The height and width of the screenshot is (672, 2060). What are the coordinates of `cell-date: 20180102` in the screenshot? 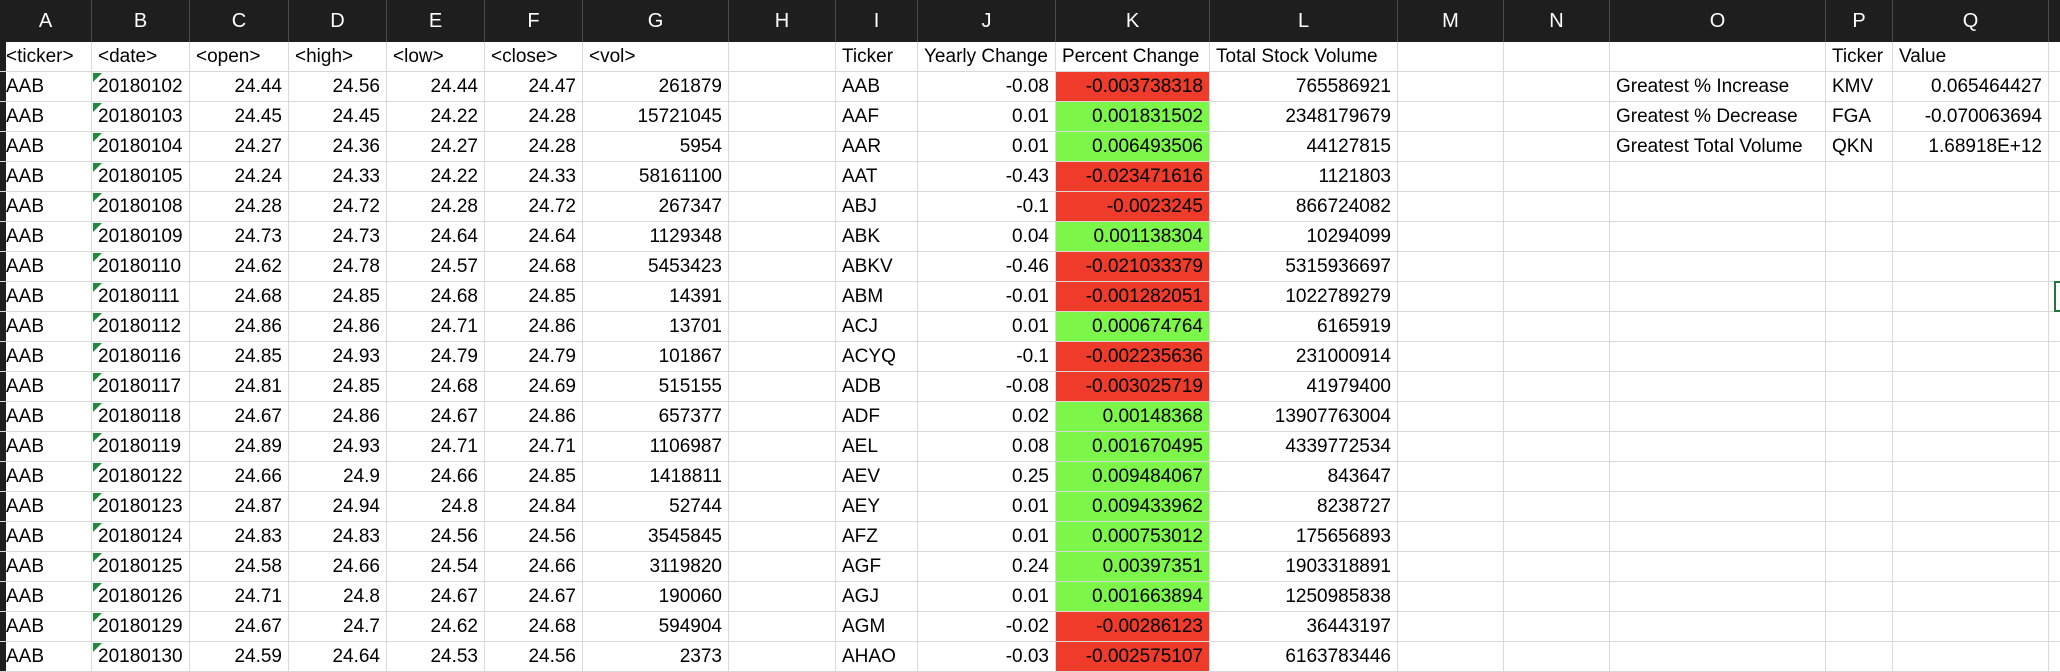 It's located at (141, 87).